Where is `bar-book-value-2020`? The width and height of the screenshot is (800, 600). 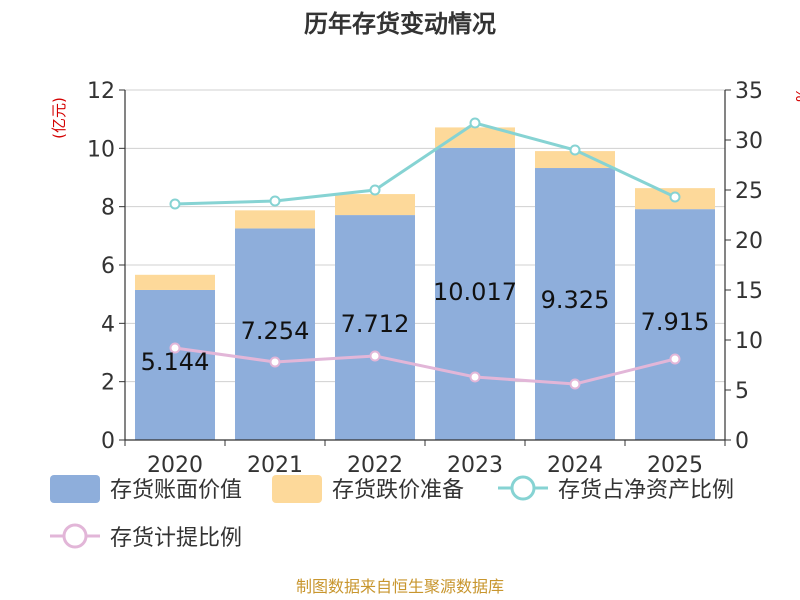
bar-book-value-2020 is located at coordinates (175, 364).